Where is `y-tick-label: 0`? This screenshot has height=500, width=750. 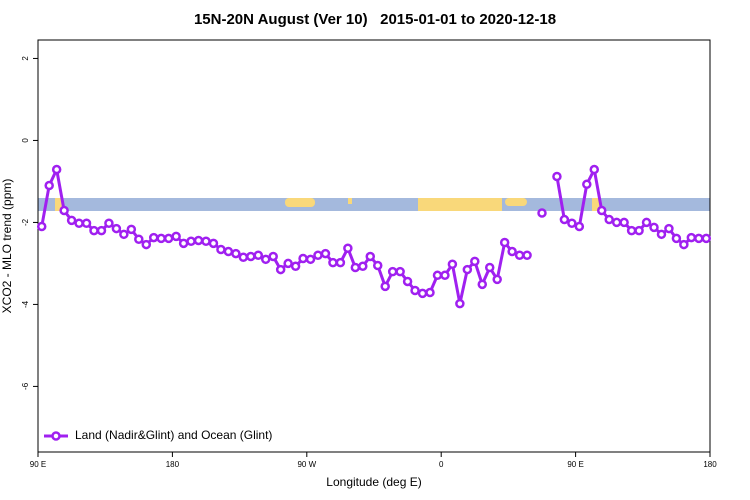 y-tick-label: 0 is located at coordinates (25, 140).